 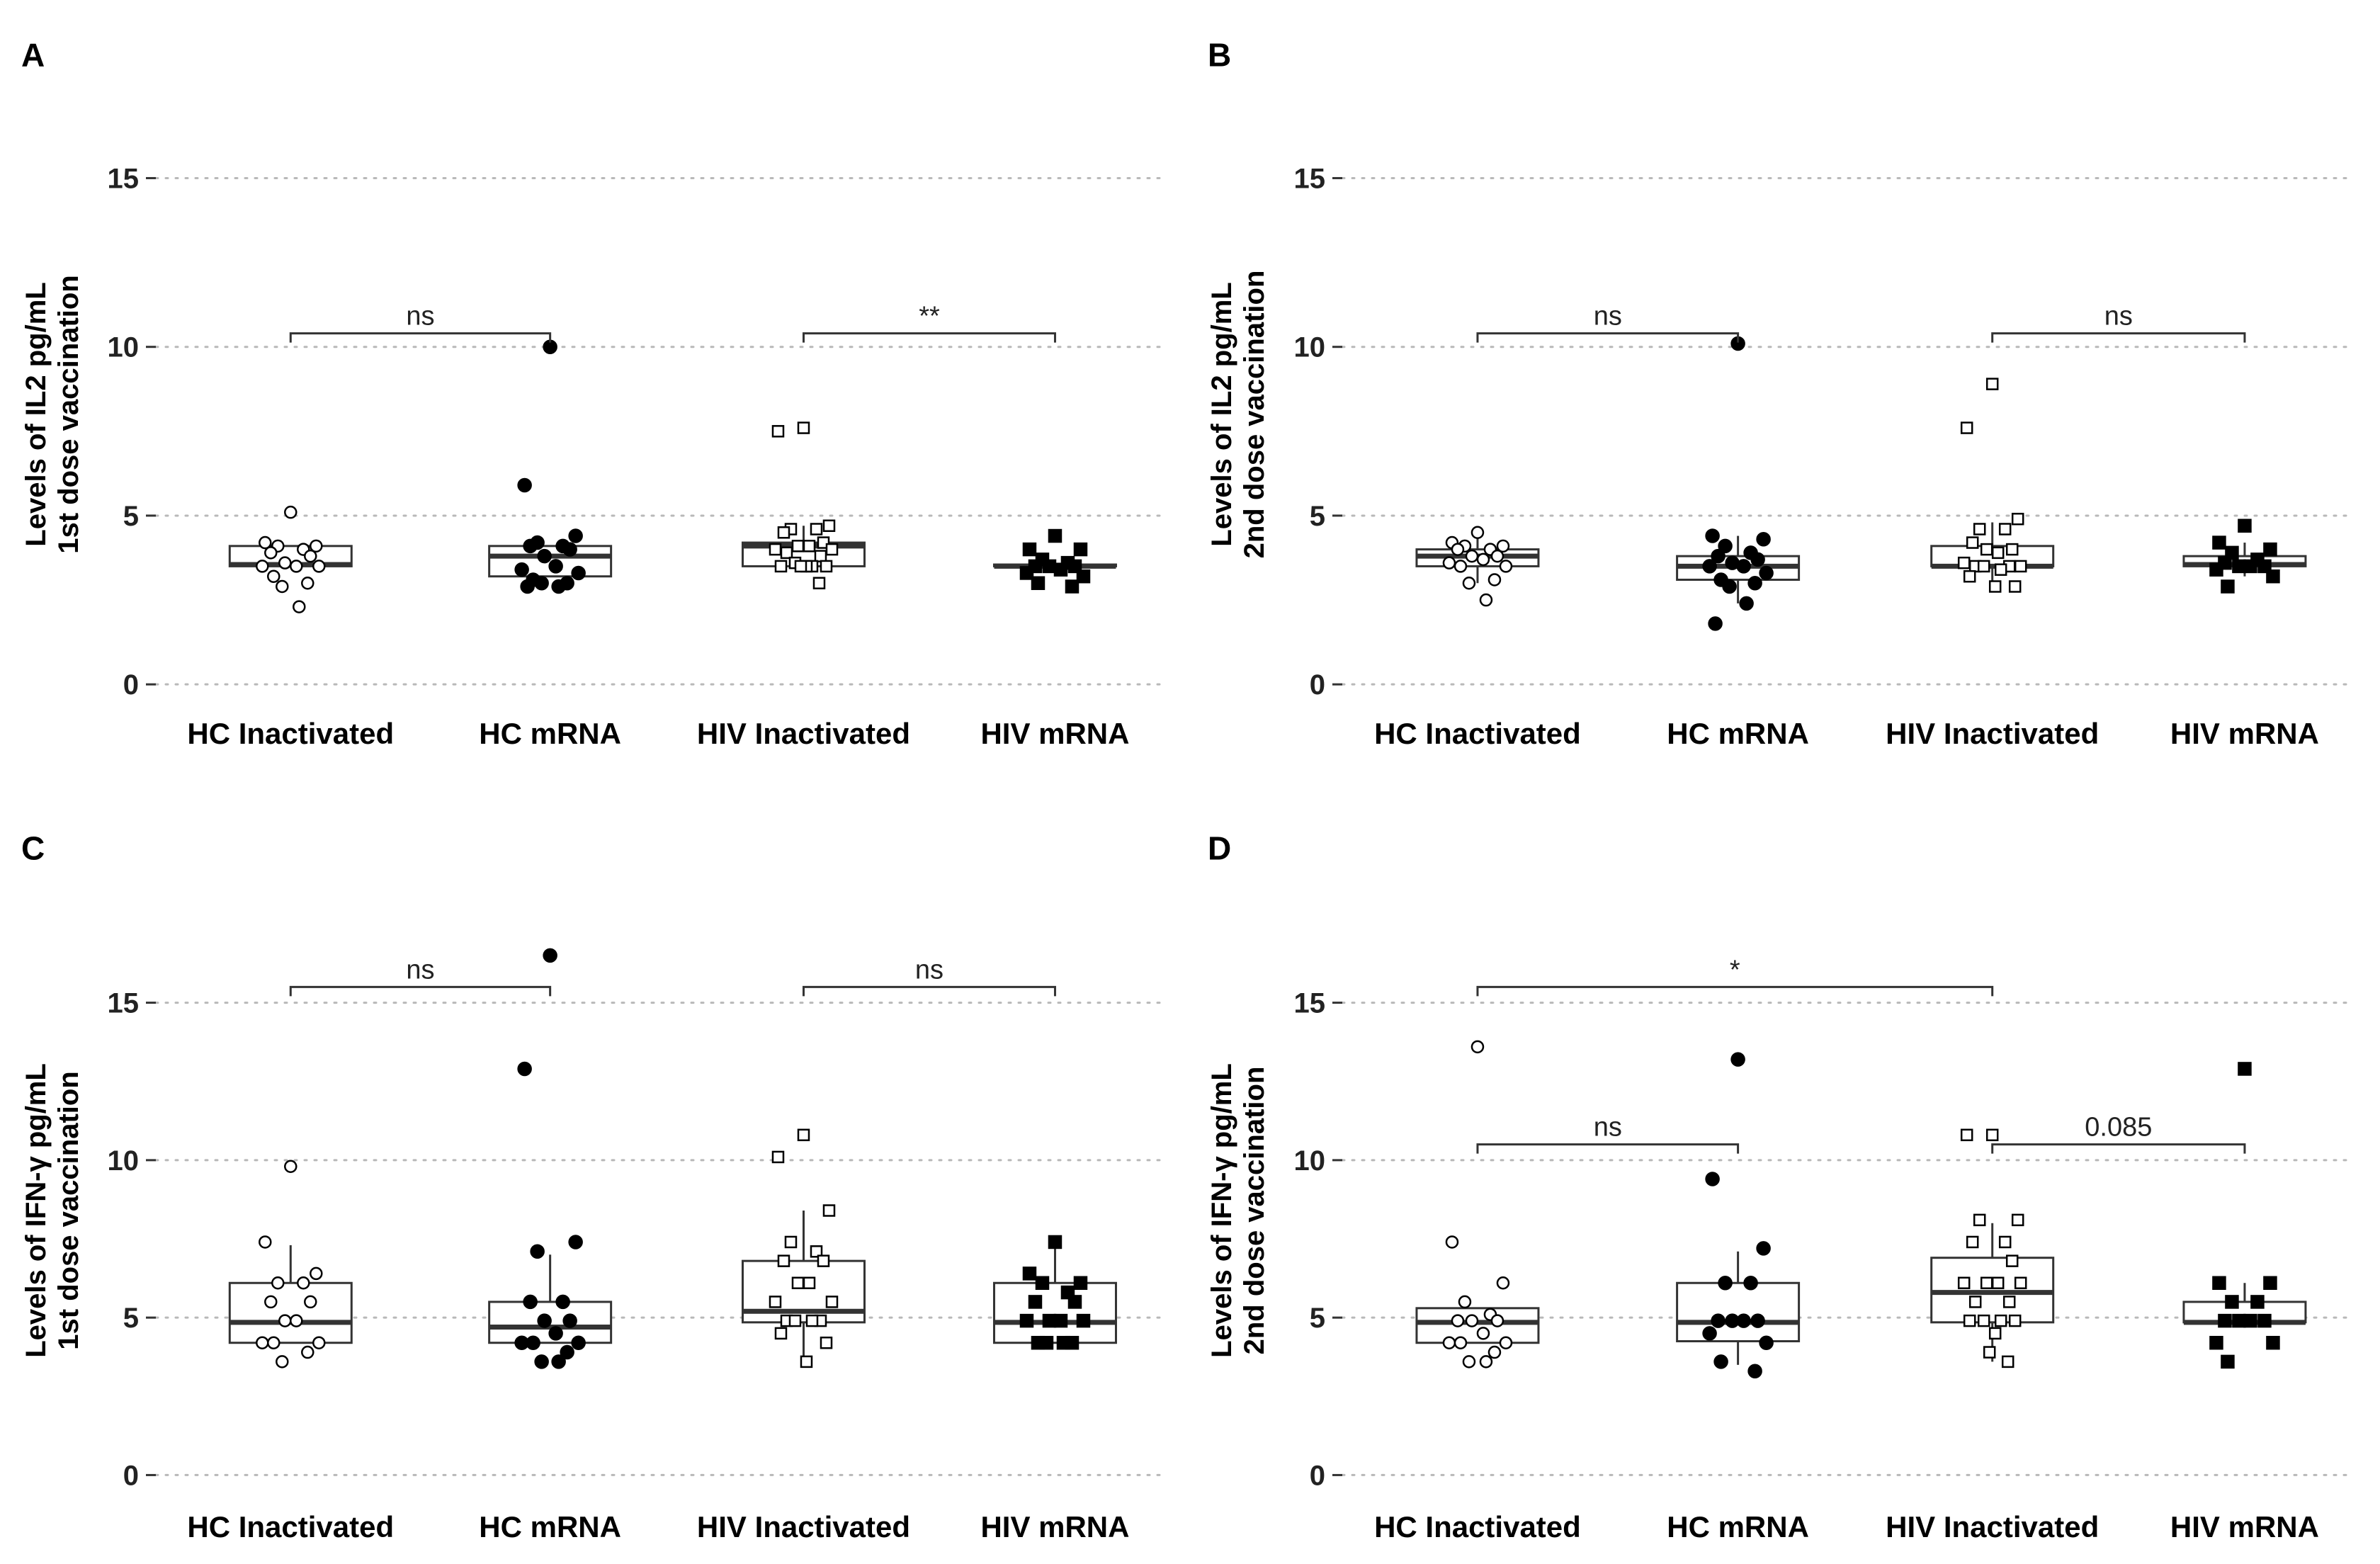 What do you see at coordinates (124, 348) in the screenshot?
I see `y-tick-label: 10` at bounding box center [124, 348].